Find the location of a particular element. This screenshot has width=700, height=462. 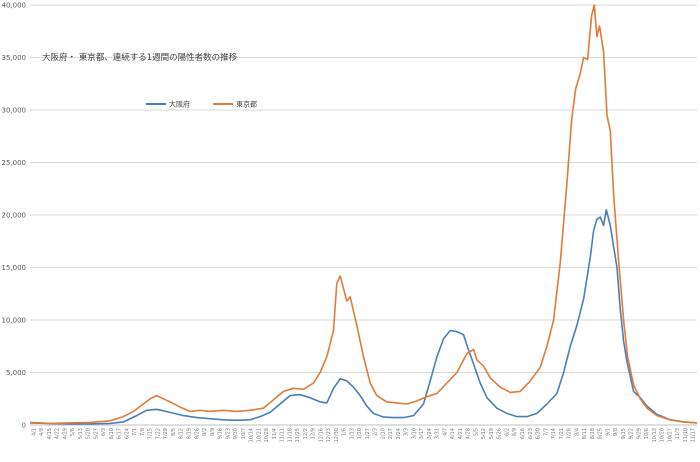

x-tick-label: 12/2 is located at coordinates (306, 433).